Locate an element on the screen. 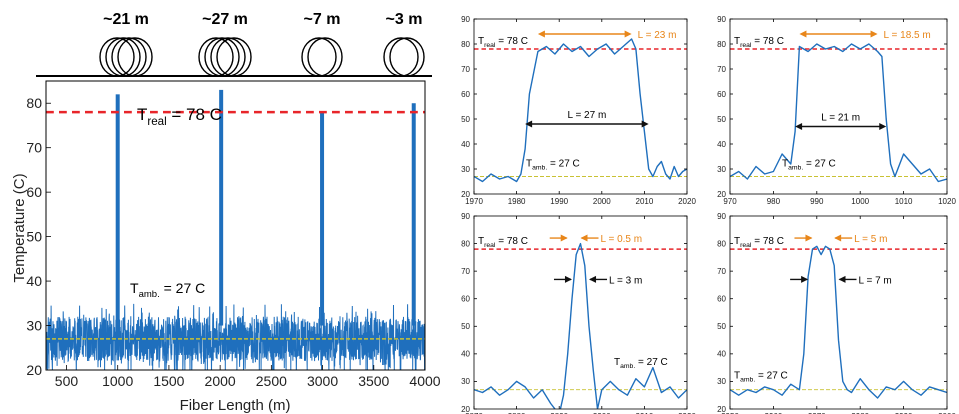  orange-length-arrow-right-head is located at coordinates (838, 238).